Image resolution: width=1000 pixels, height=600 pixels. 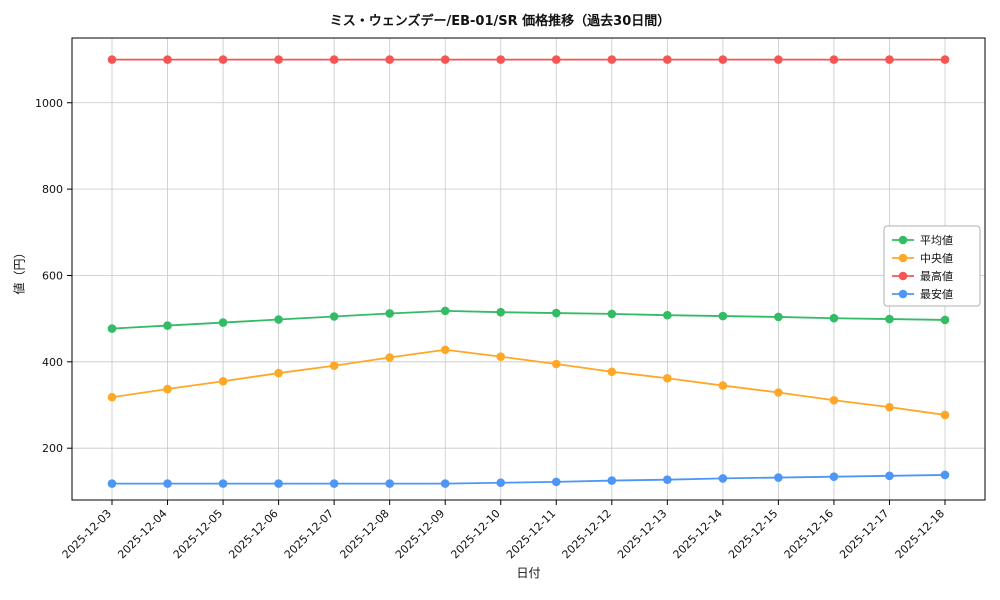 I want to click on svg-text: 600, so click(x=52, y=275).